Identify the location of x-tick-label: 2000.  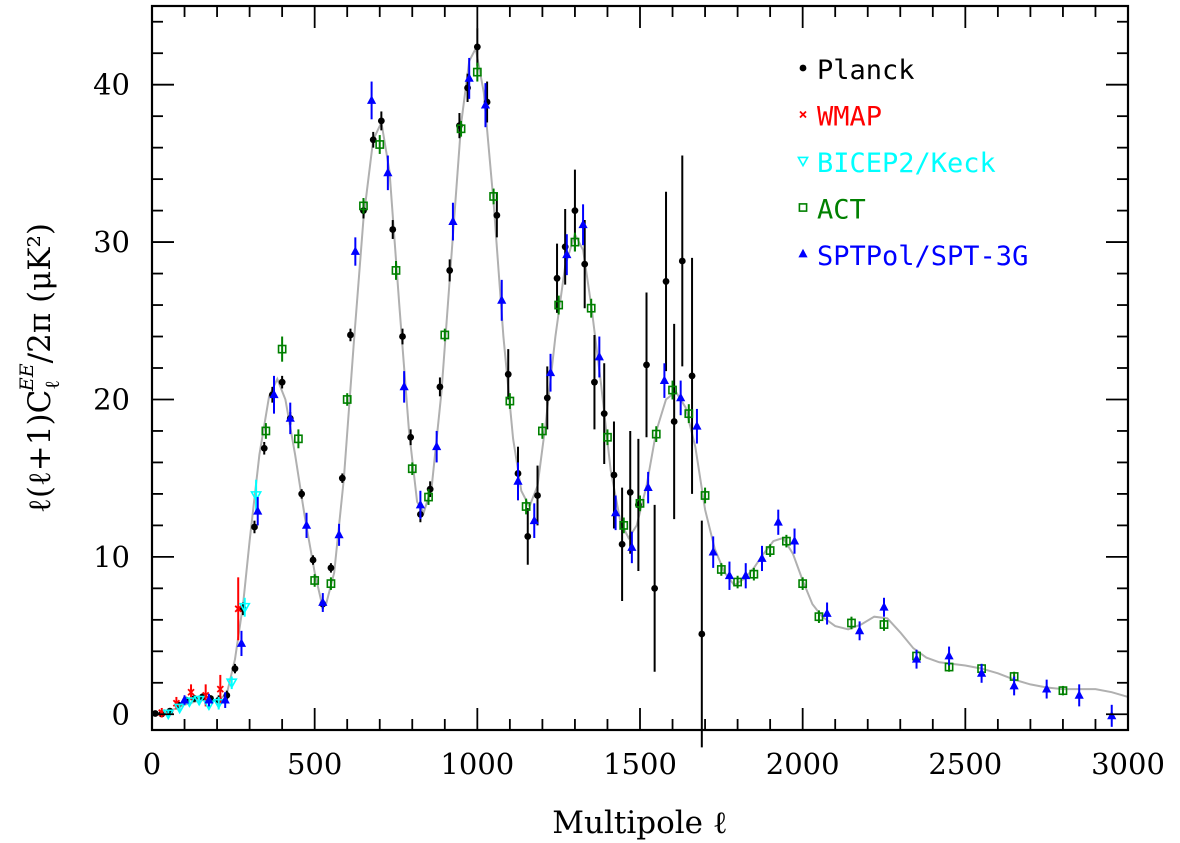
(803, 764).